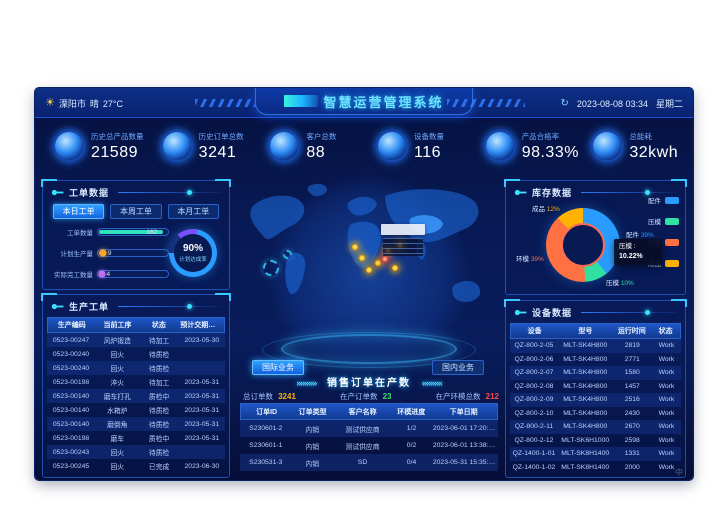  Describe the element at coordinates (654, 201) in the screenshot. I see `legend-label: 配件` at that location.